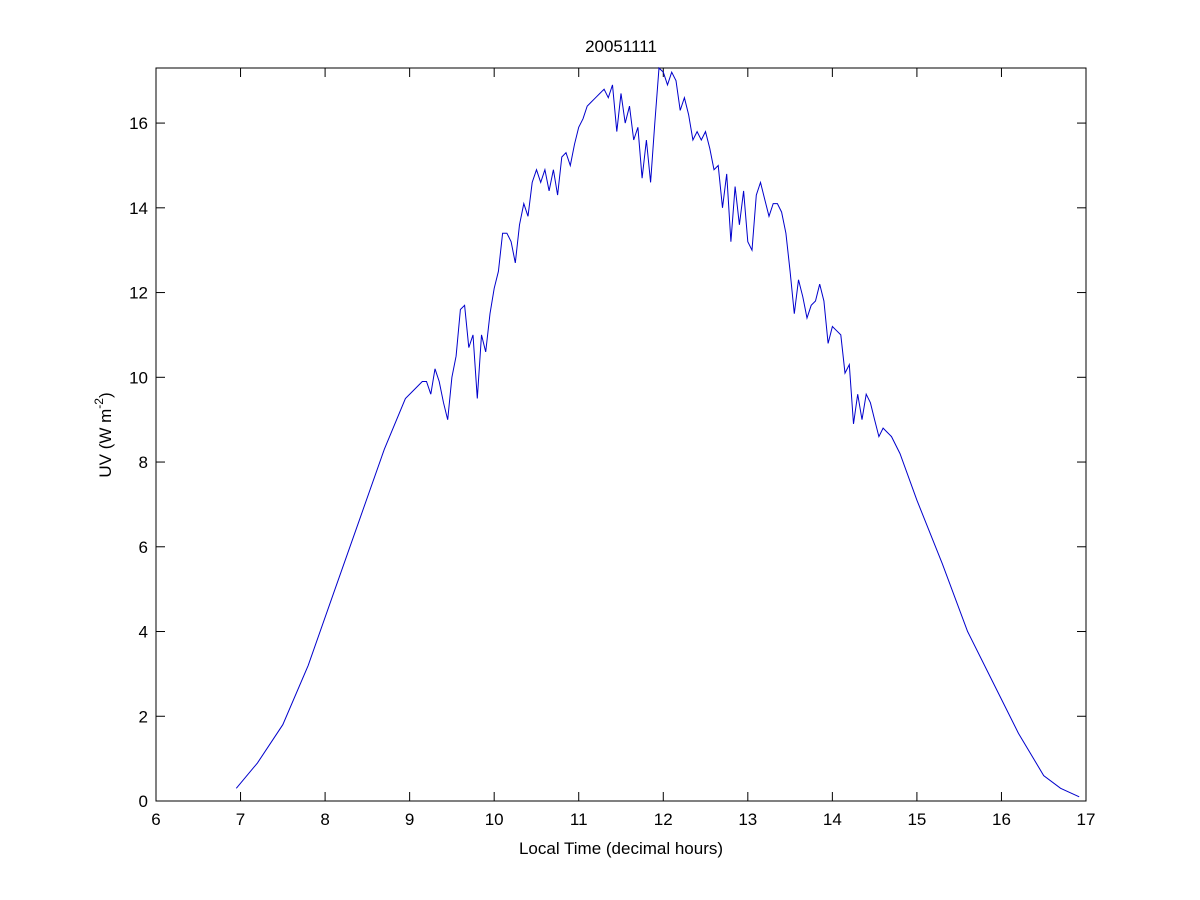 The height and width of the screenshot is (900, 1200). I want to click on y-tick-label: 6, so click(143, 547).